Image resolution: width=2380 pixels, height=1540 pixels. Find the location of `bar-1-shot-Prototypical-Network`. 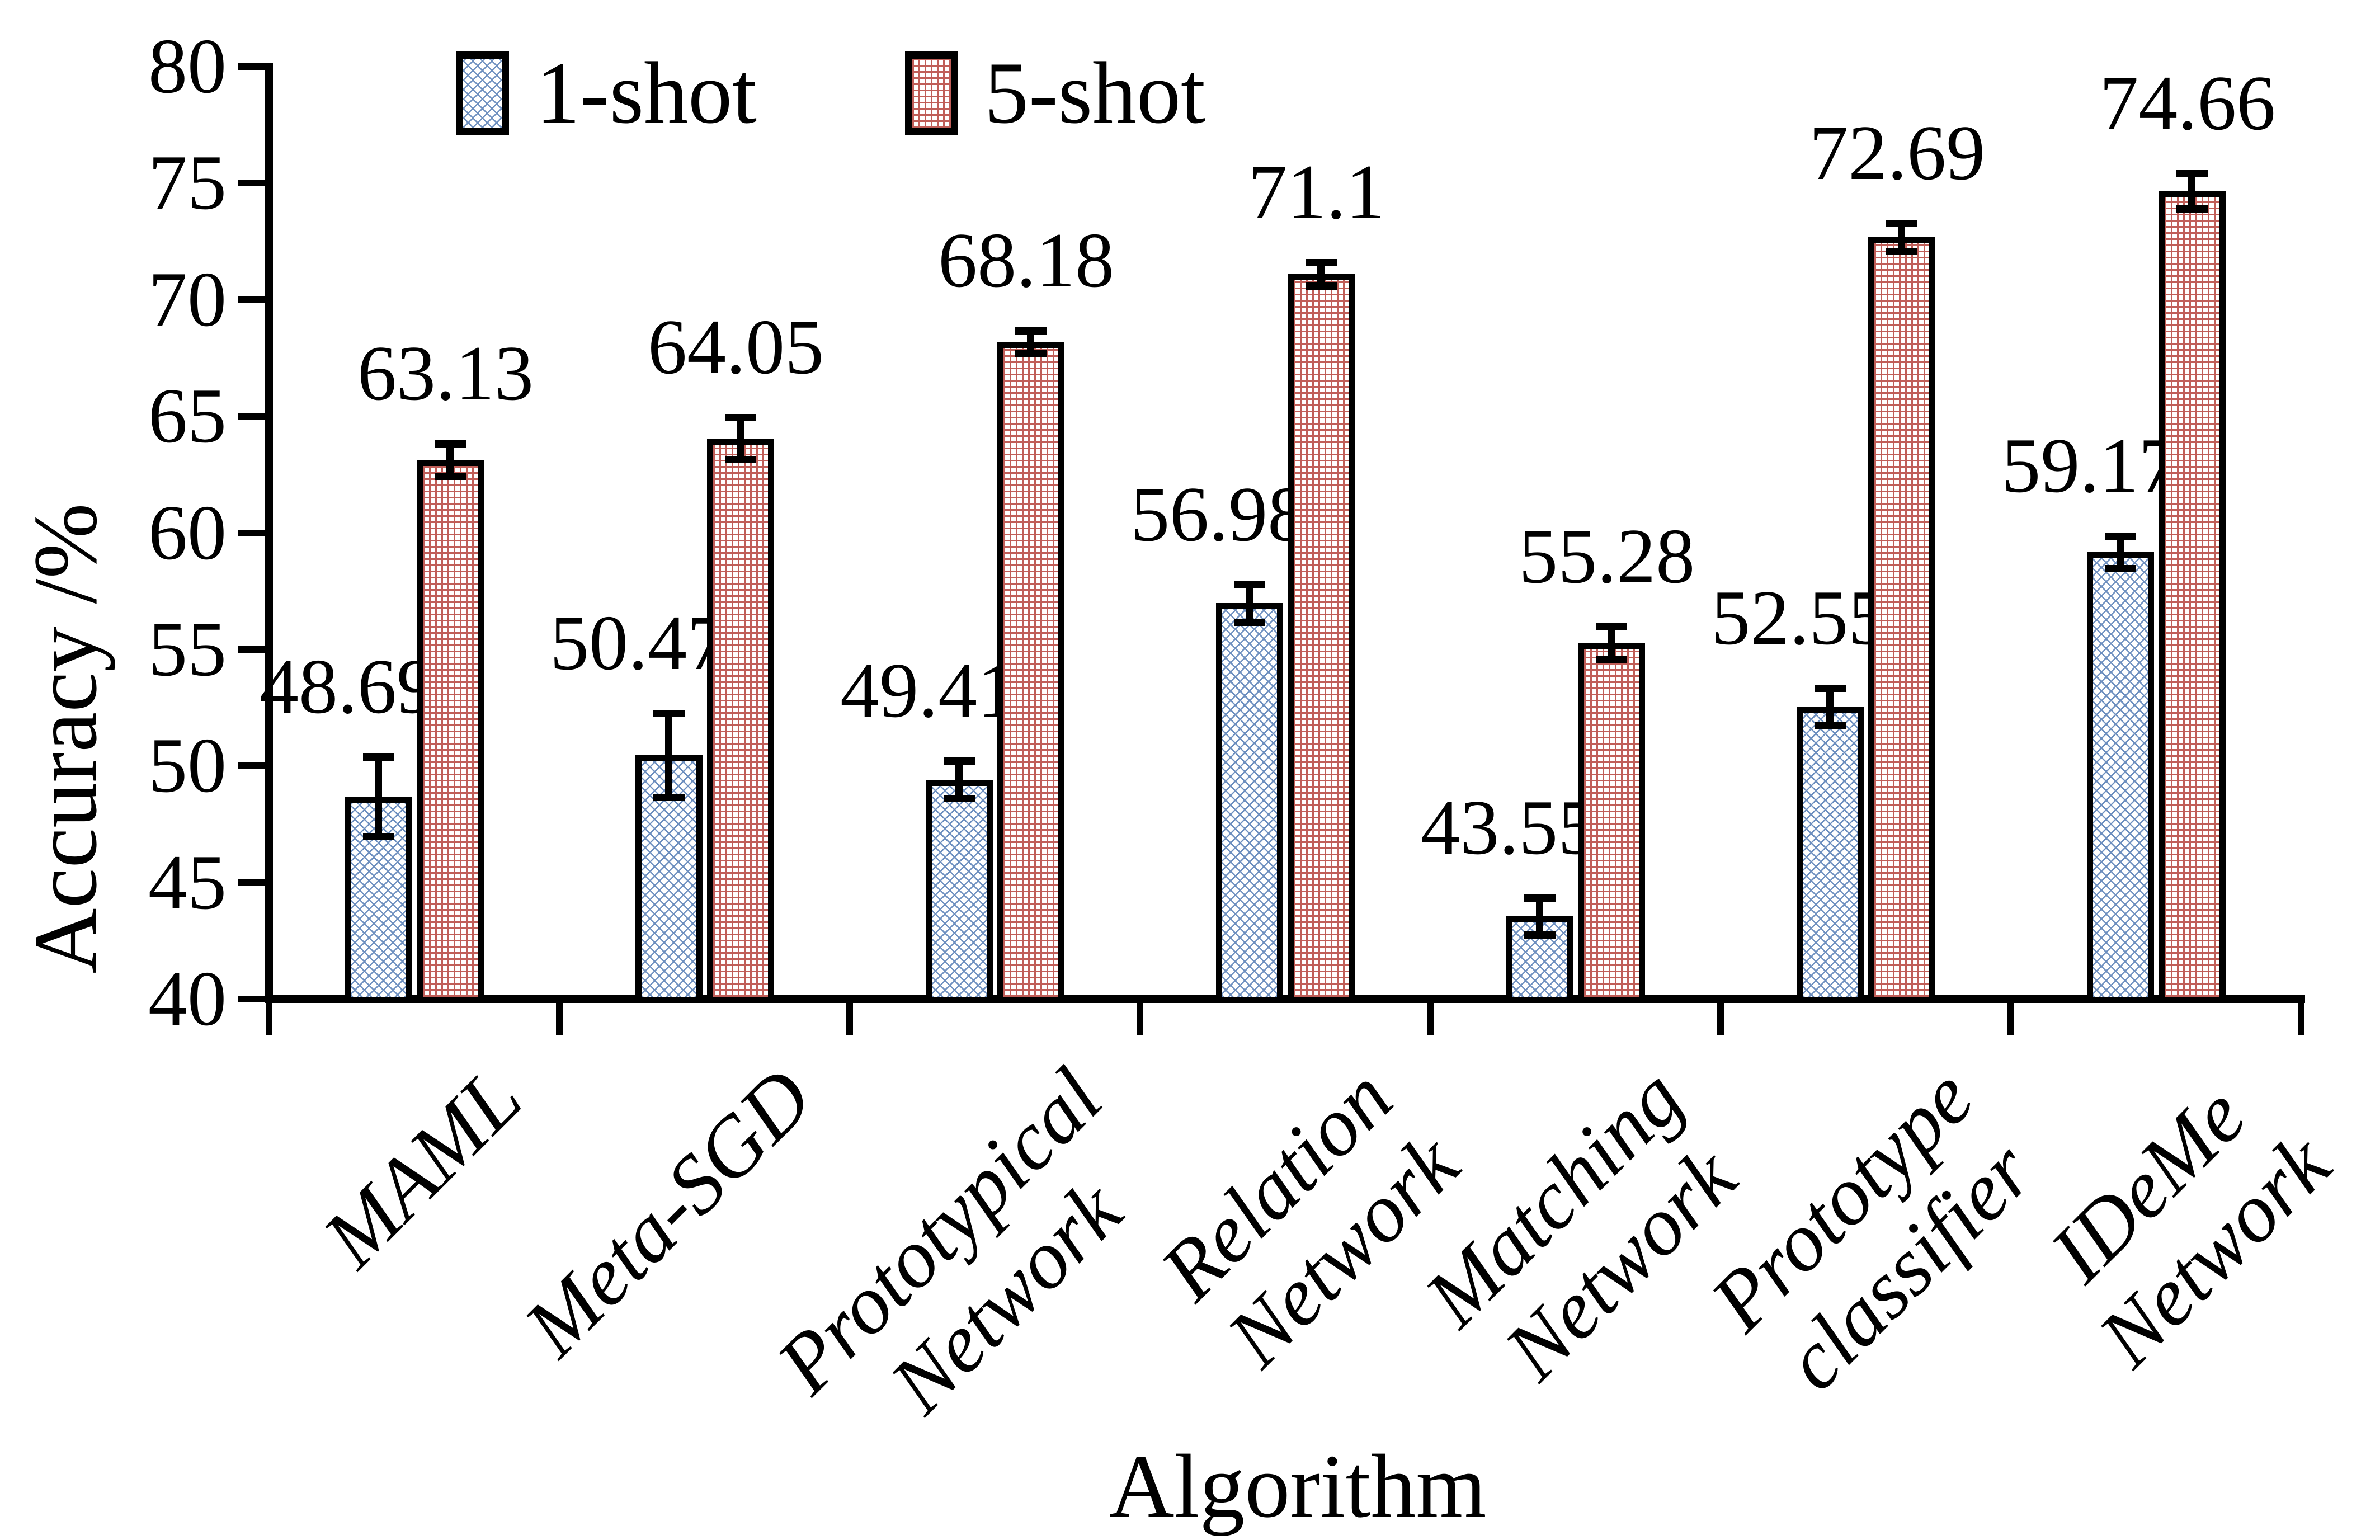

bar-1-shot-Prototypical-Network is located at coordinates (959, 891).